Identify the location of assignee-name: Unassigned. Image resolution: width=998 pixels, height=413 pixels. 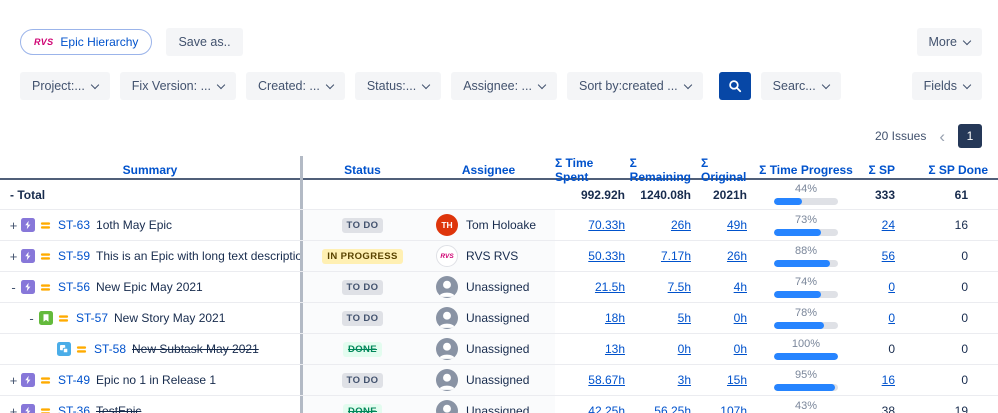
(498, 349).